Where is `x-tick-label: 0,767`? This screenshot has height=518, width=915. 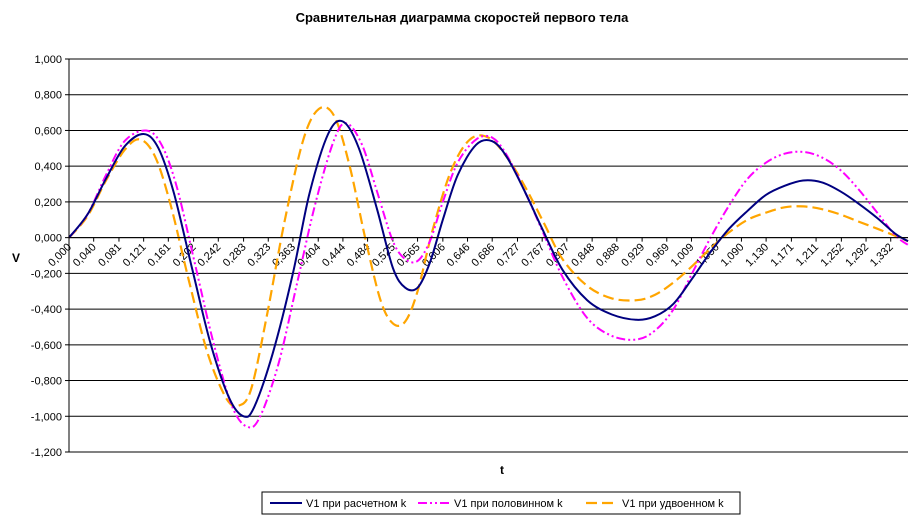 x-tick-label: 0,767 is located at coordinates (533, 255).